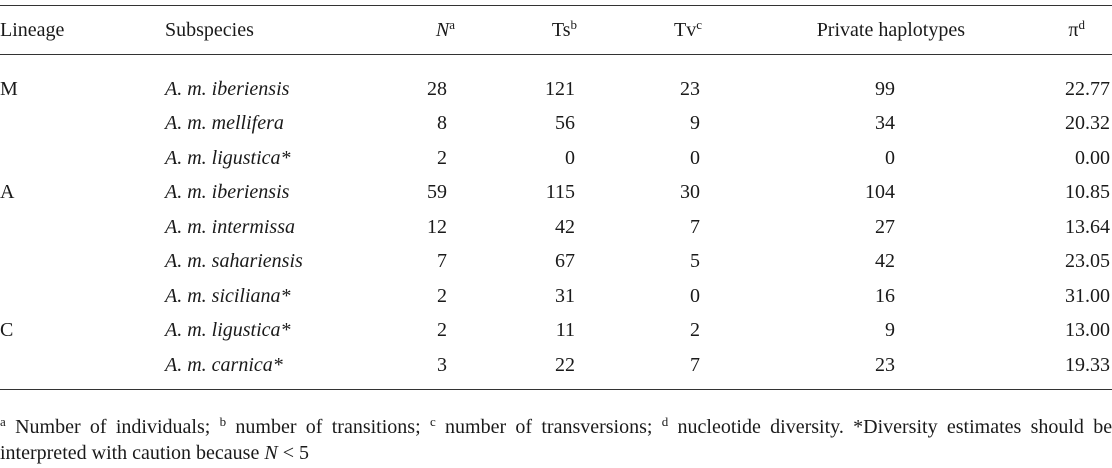  Describe the element at coordinates (885, 261) in the screenshot. I see `value-cell: 42` at that location.